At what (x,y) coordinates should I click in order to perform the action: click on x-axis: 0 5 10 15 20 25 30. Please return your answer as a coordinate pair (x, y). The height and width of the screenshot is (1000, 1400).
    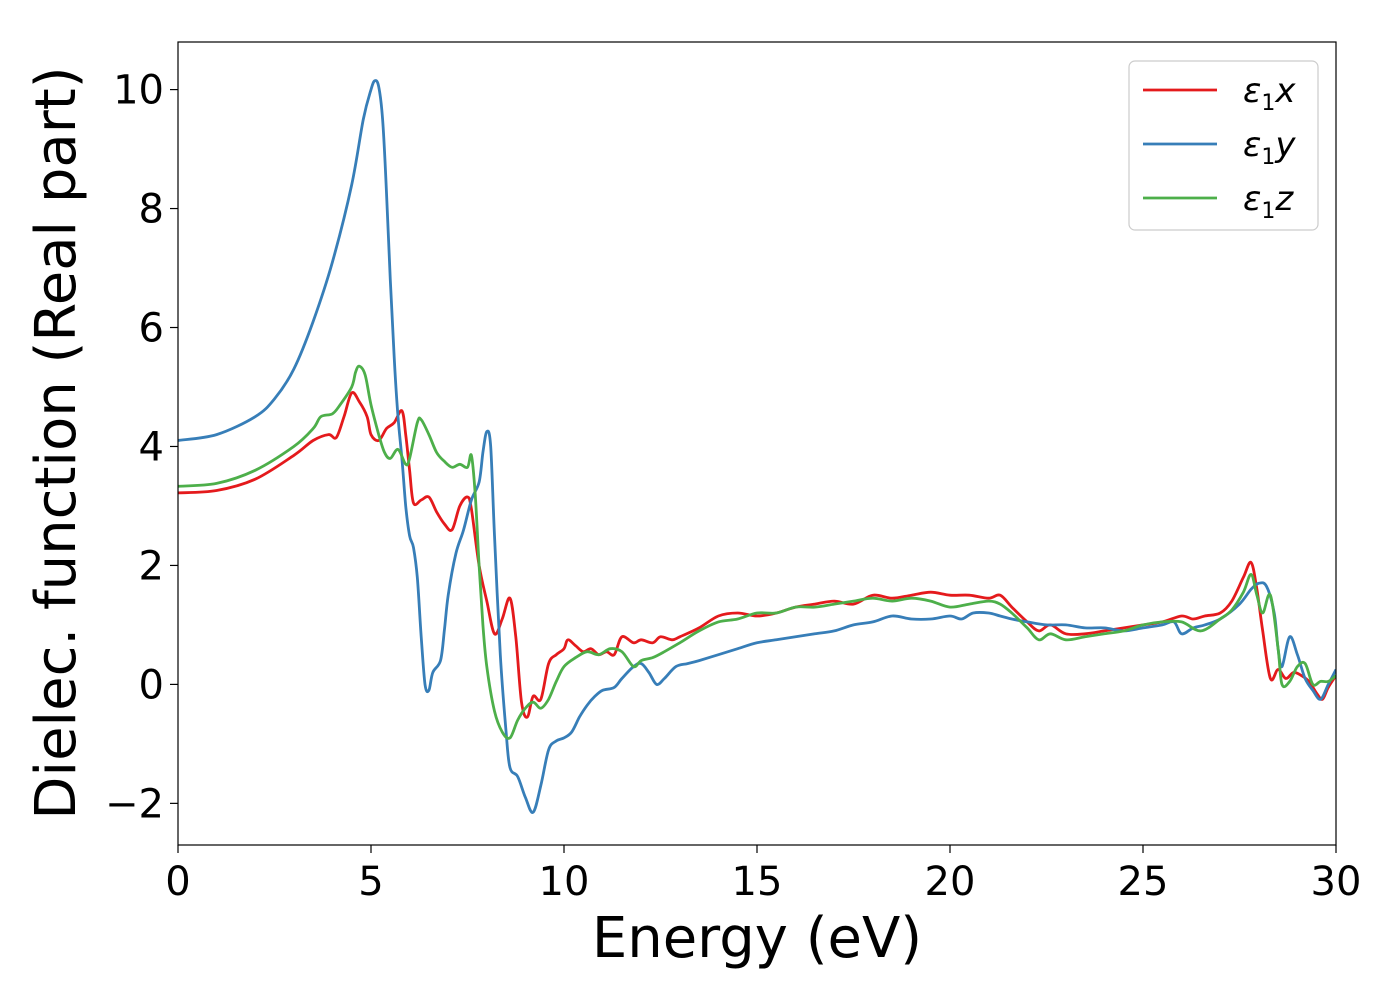
    Looking at the image, I should click on (763, 875).